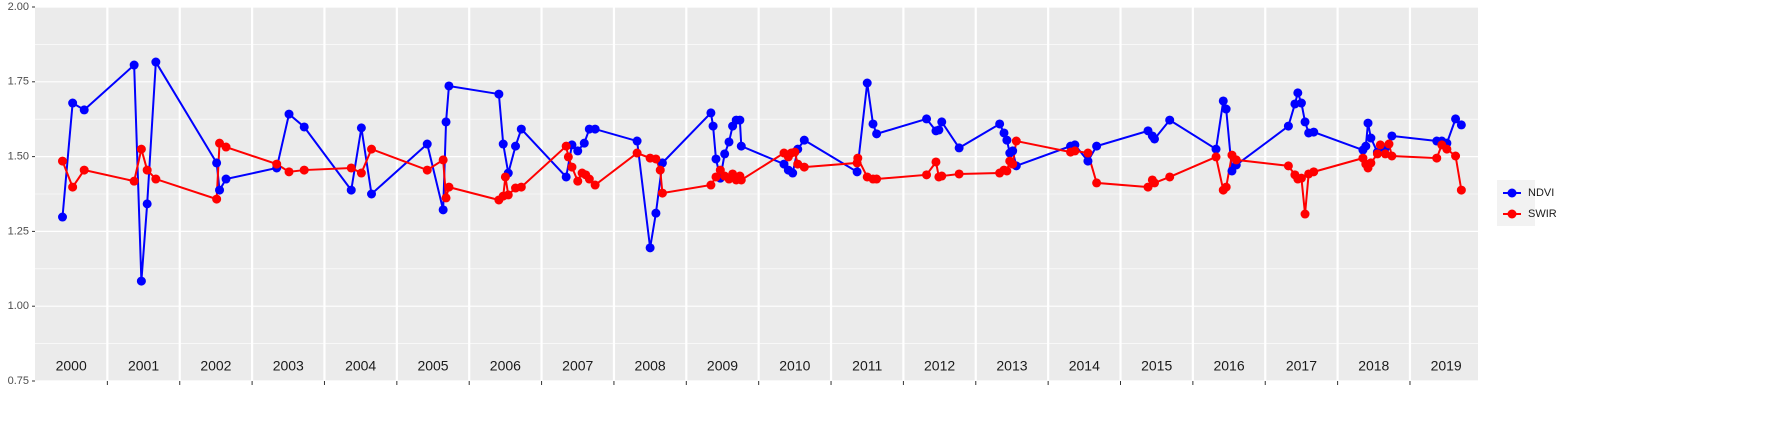  Describe the element at coordinates (18, 157) in the screenshot. I see `y-tick-label: 1.50` at that location.